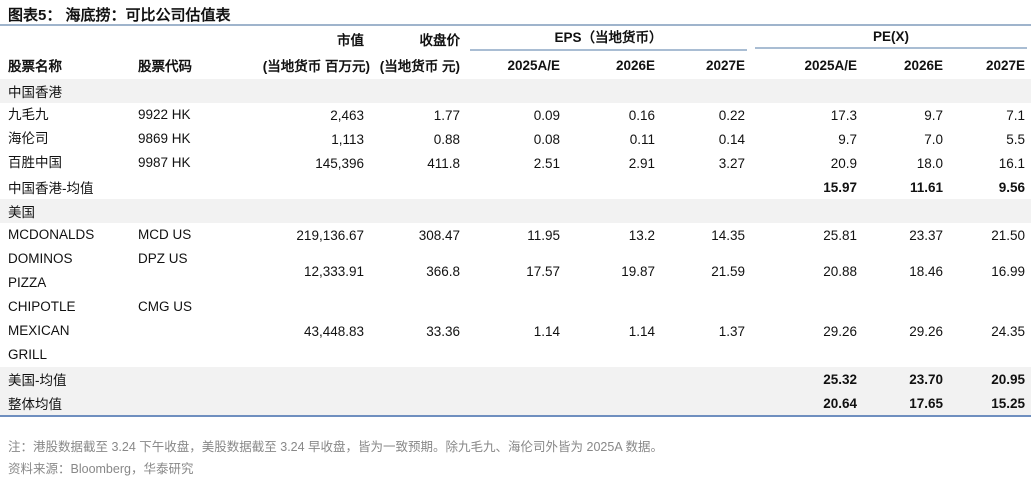 The width and height of the screenshot is (1031, 477). What do you see at coordinates (546, 331) in the screenshot?
I see `eps-value: 1.14` at bounding box center [546, 331].